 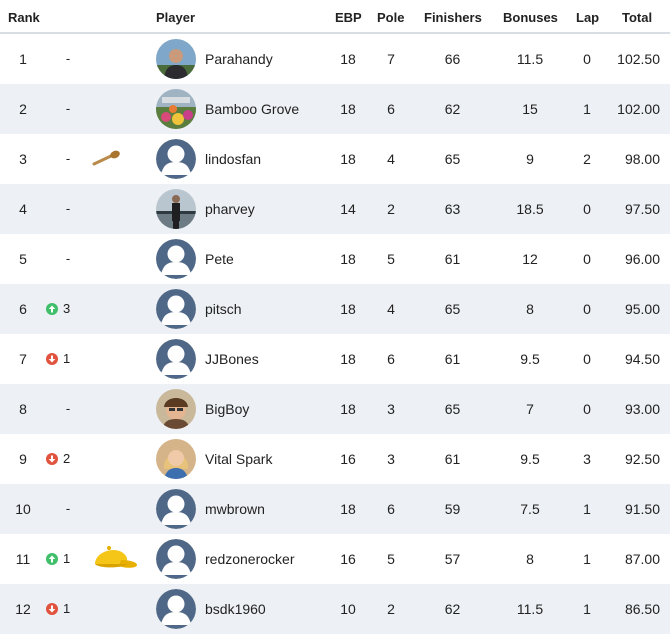 I want to click on rank-change-value: 3, so click(x=67, y=308).